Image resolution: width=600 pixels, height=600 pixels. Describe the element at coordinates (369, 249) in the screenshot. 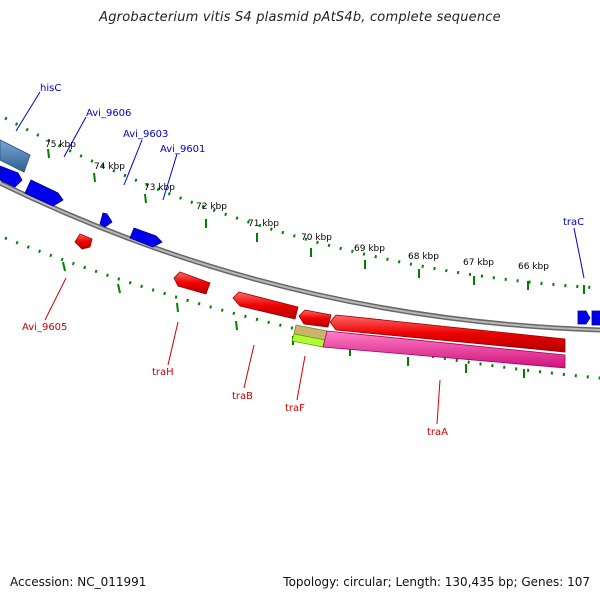

I see `scale-label: 69 kbp` at that location.